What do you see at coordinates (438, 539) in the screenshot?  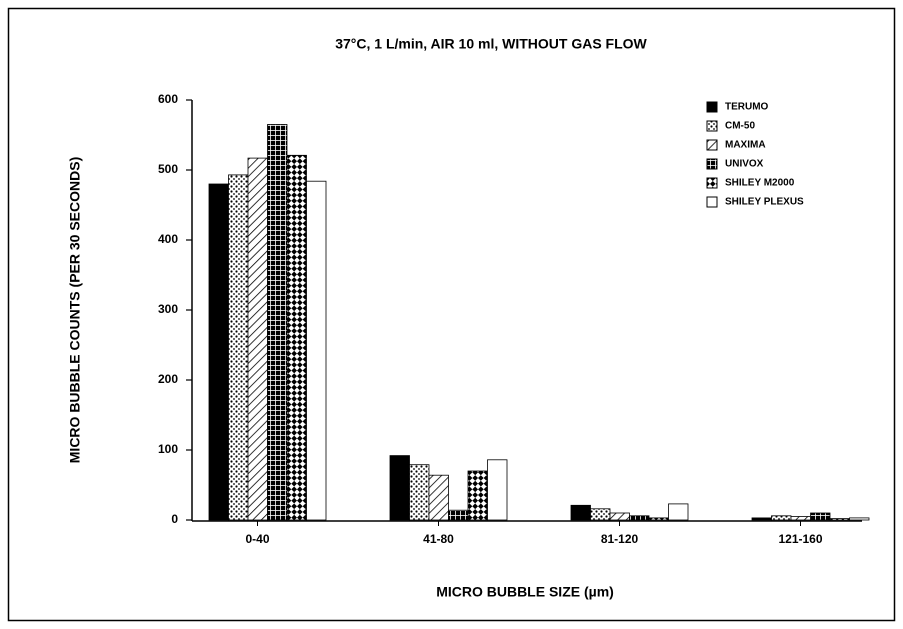 I see `x-tick-label: 41-80` at bounding box center [438, 539].